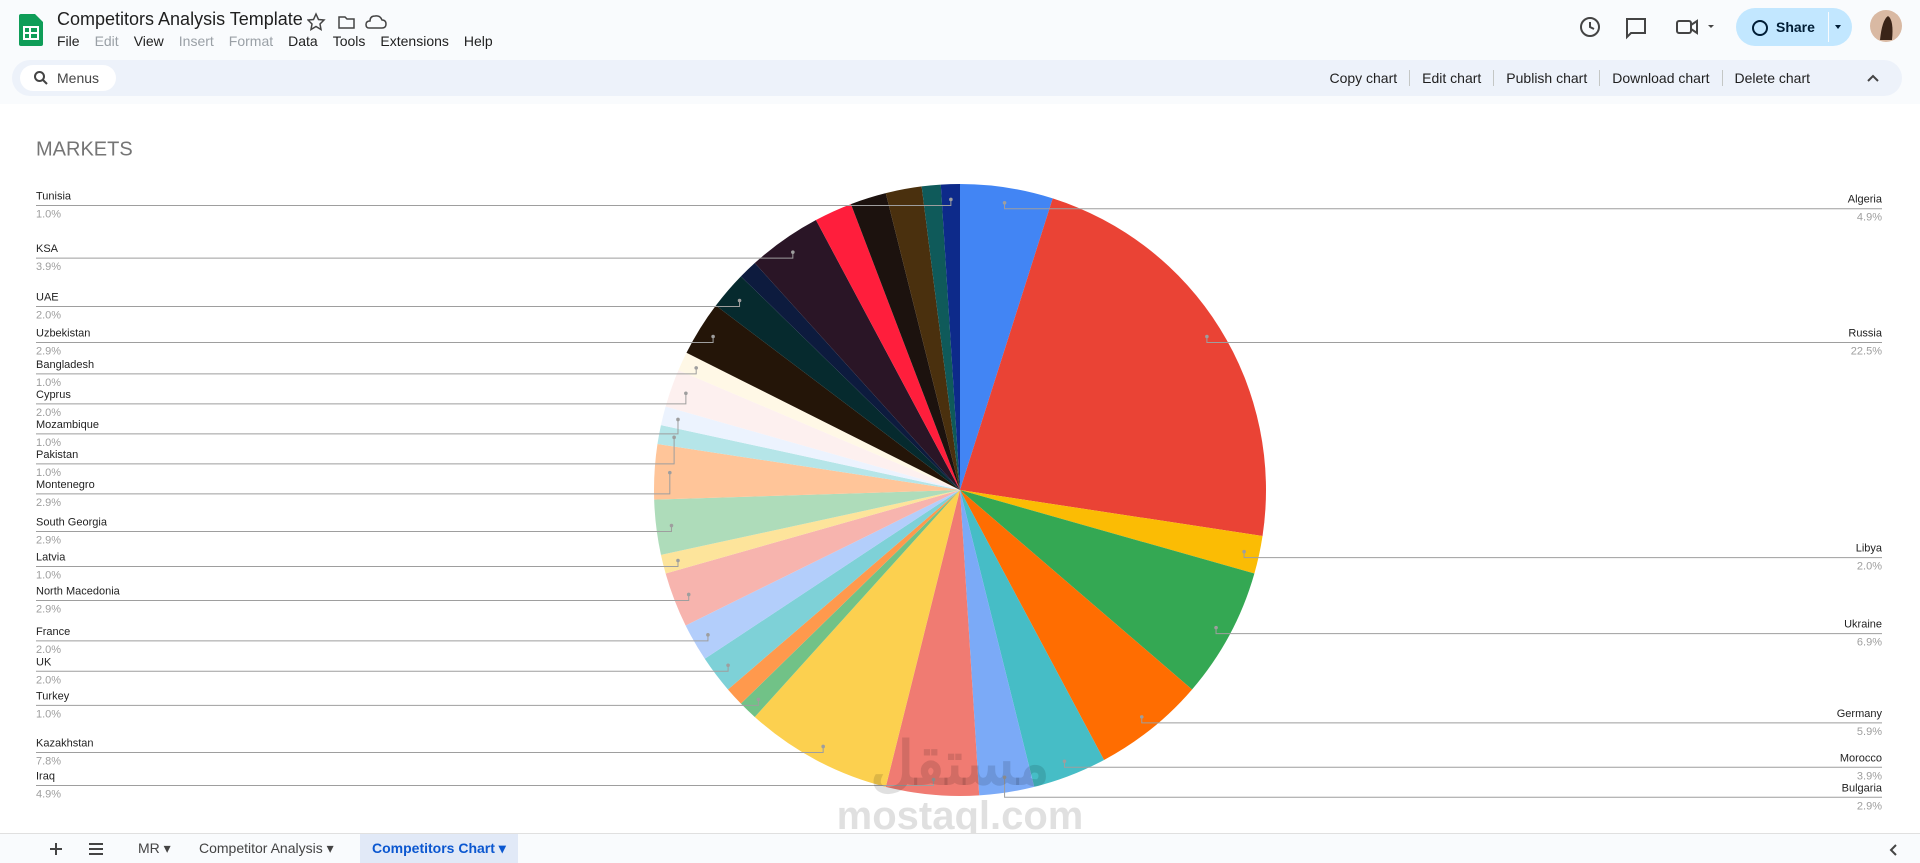  Describe the element at coordinates (53, 696) in the screenshot. I see `slice-label: Turkey` at that location.